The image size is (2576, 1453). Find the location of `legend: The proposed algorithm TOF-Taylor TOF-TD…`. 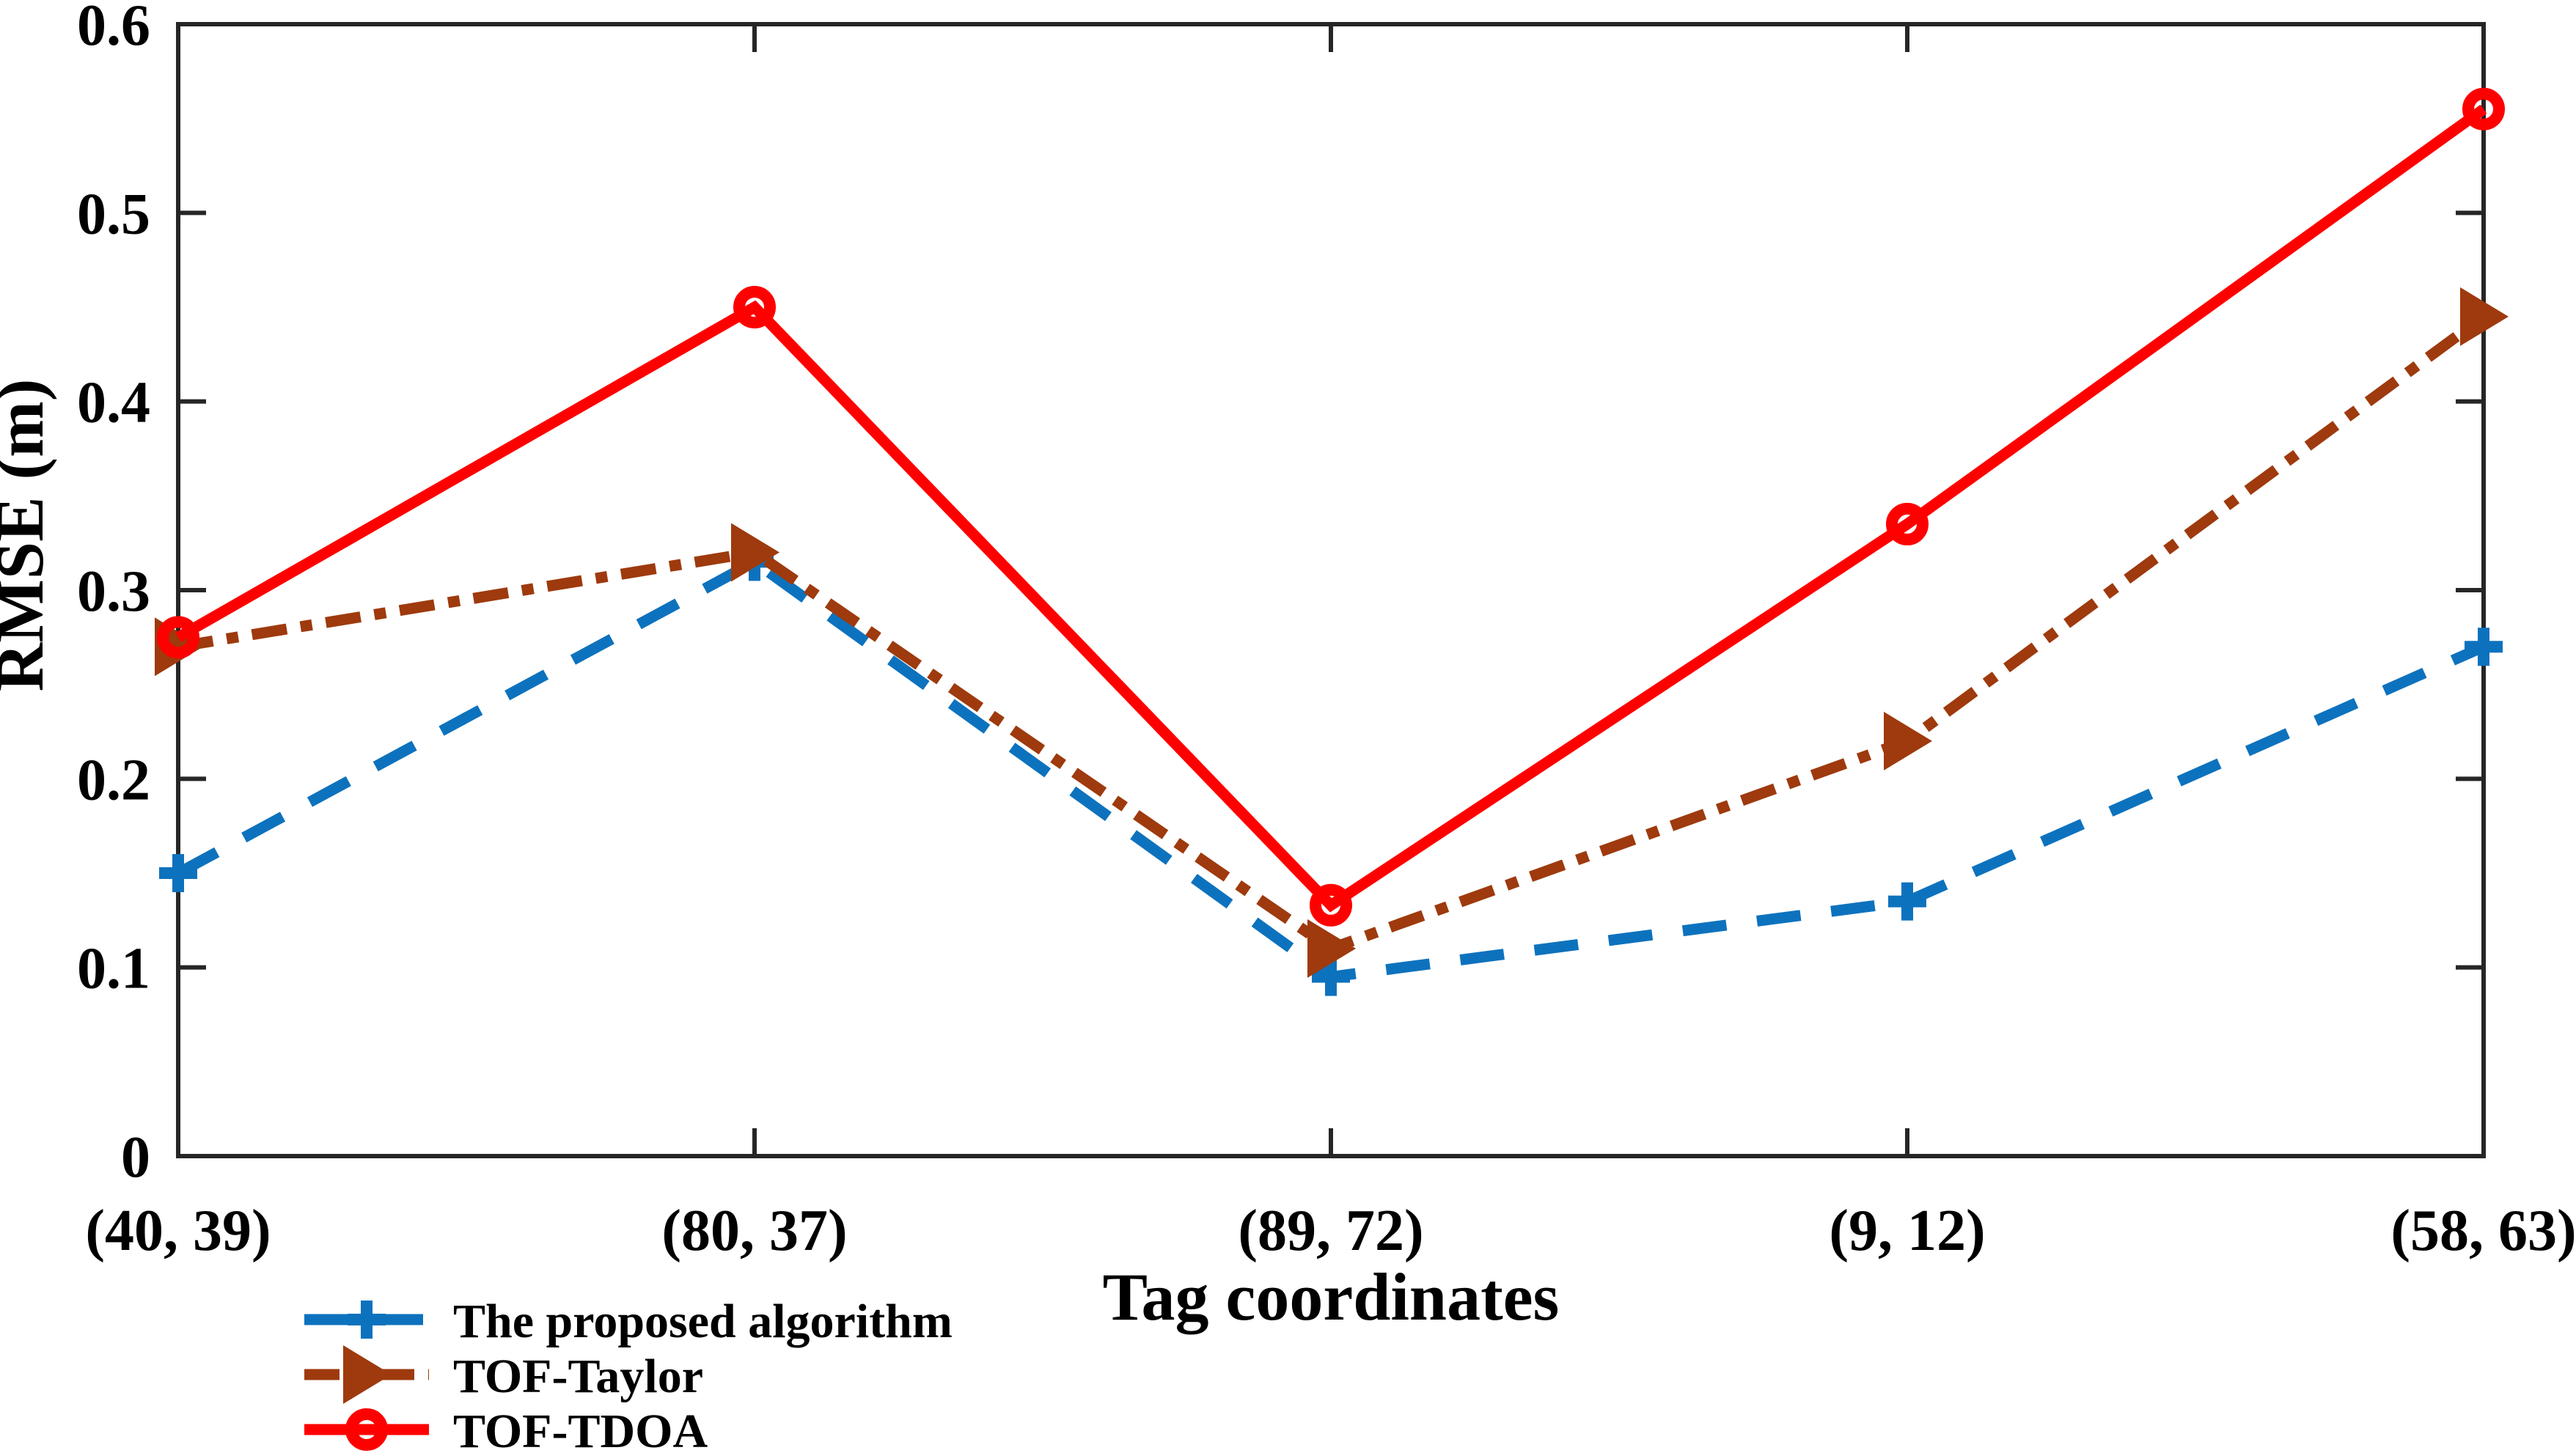

legend: The proposed algorithm TOF-Taylor TOF-TD… is located at coordinates (629, 1374).